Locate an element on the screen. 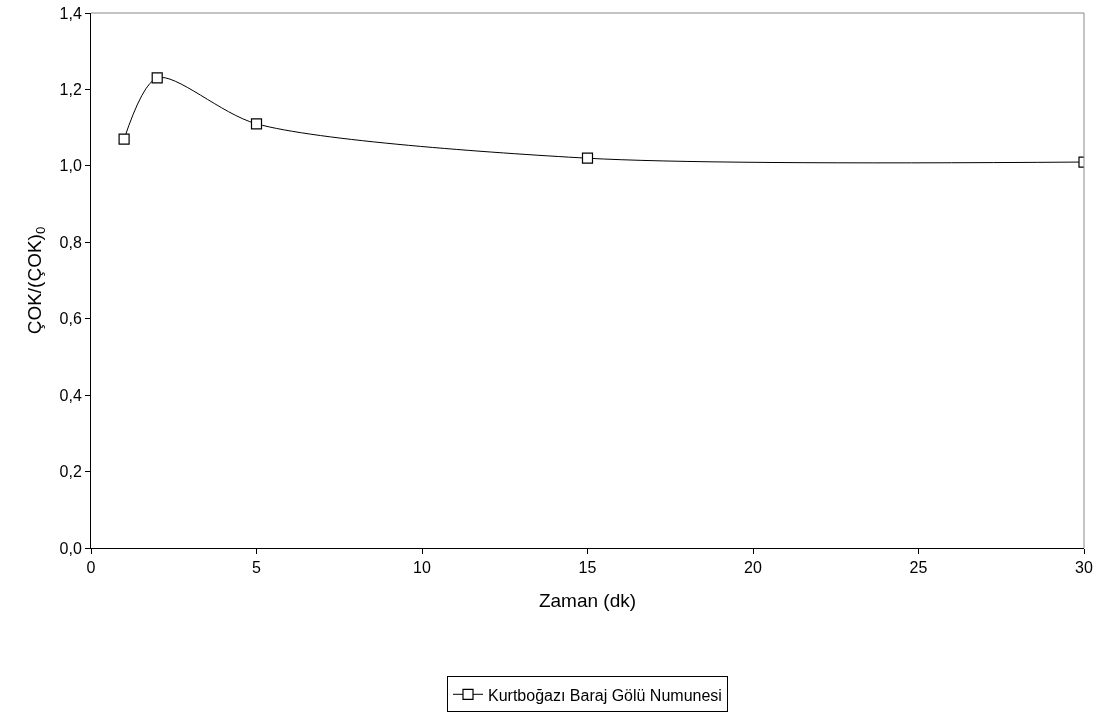 This screenshot has height=725, width=1116. x-tick-label: 20 is located at coordinates (753, 568).